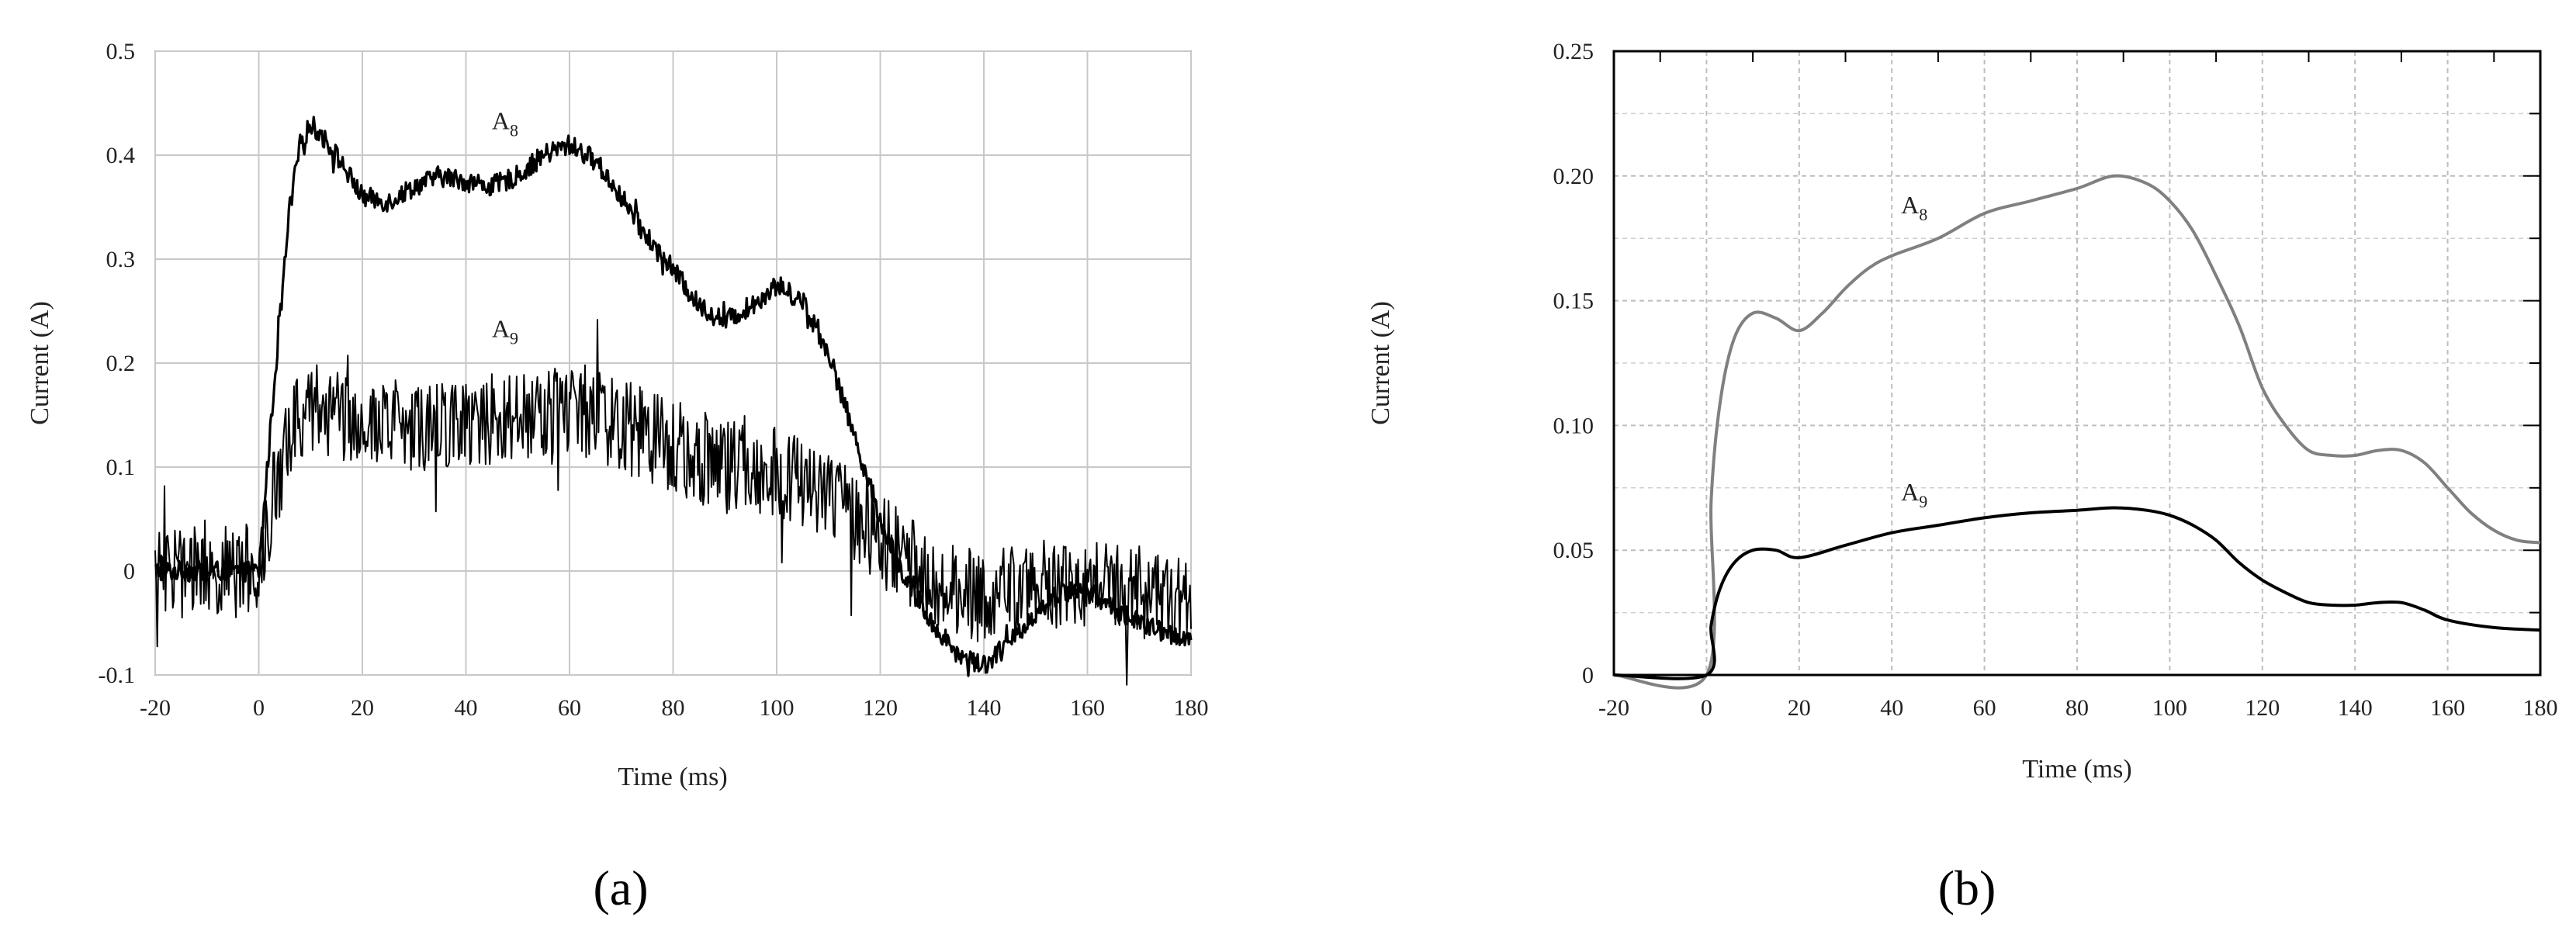 Image resolution: width=2576 pixels, height=931 pixels. What do you see at coordinates (1967, 888) in the screenshot?
I see `panel-label-b: (b)` at bounding box center [1967, 888].